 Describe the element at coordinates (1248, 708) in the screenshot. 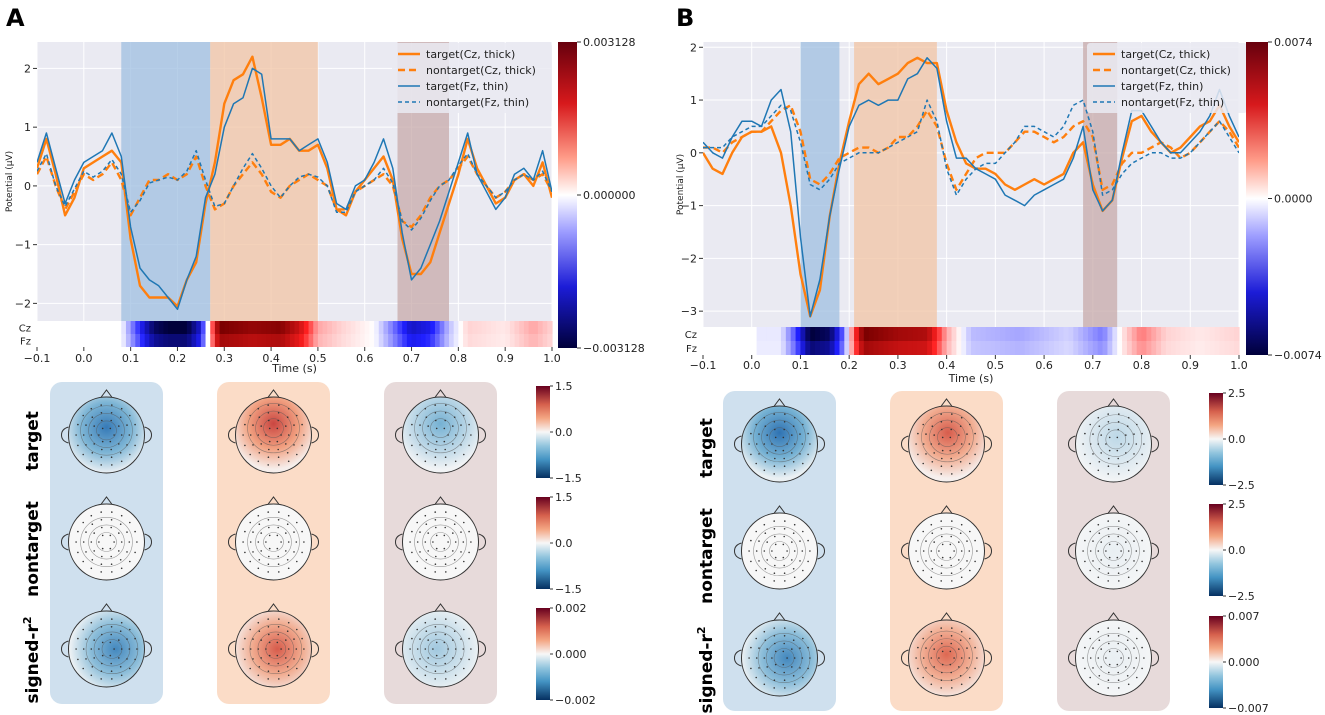

I see `topo-colorbar-tick-label: −0.007` at that location.